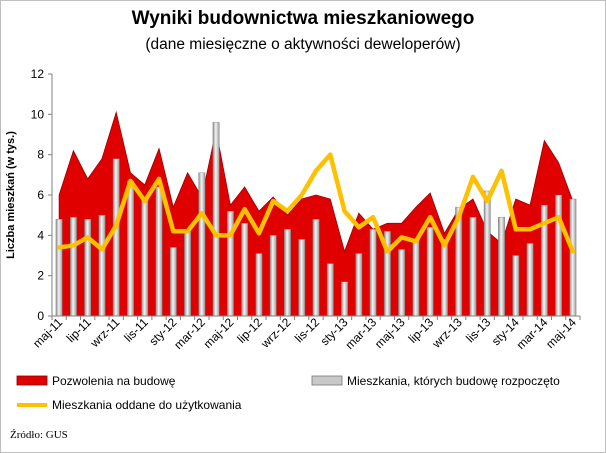  Describe the element at coordinates (447, 333) in the screenshot. I see `x-tick-label: wrz-13` at that location.